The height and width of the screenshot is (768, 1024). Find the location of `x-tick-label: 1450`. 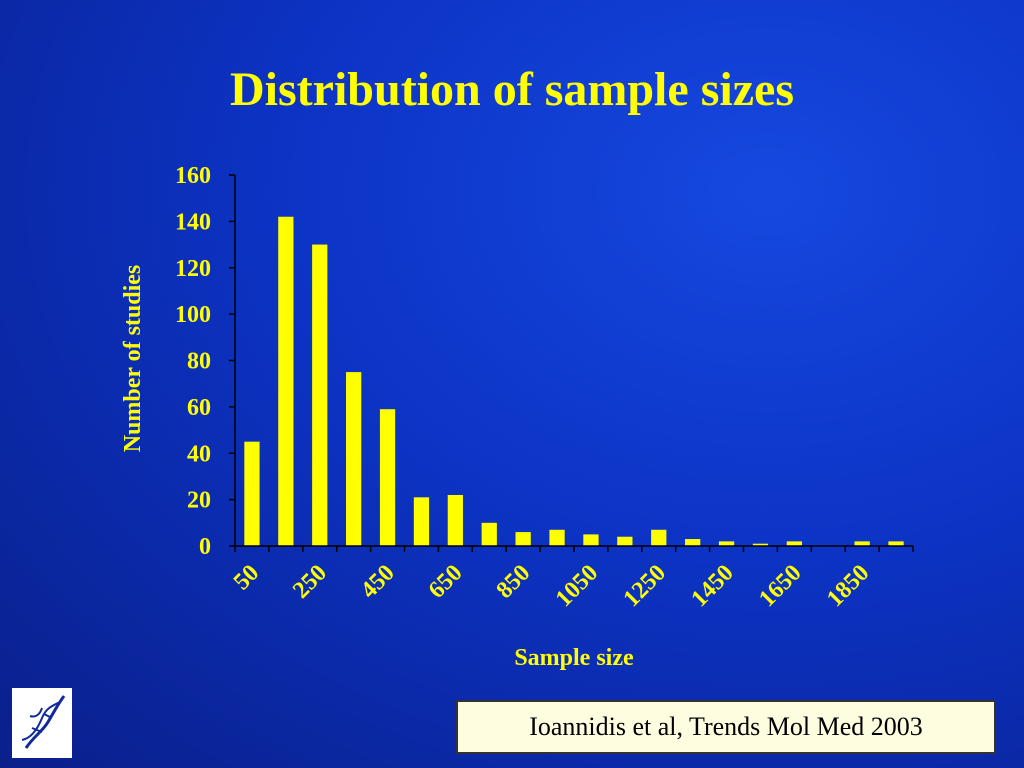

x-tick-label: 1450 is located at coordinates (712, 586).